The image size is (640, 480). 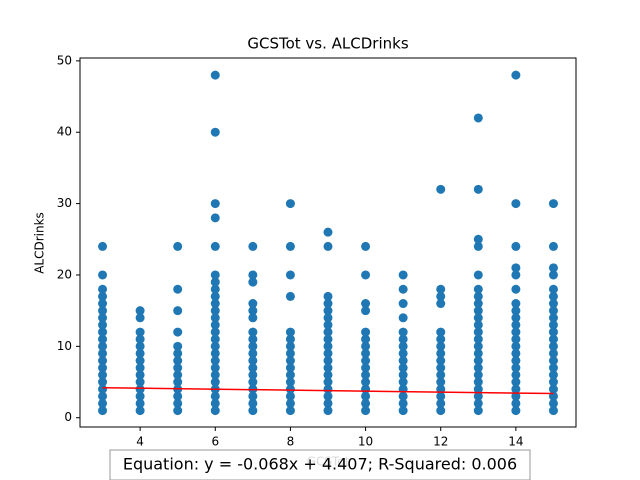 What do you see at coordinates (291, 442) in the screenshot?
I see `x-tick-label: 8` at bounding box center [291, 442].